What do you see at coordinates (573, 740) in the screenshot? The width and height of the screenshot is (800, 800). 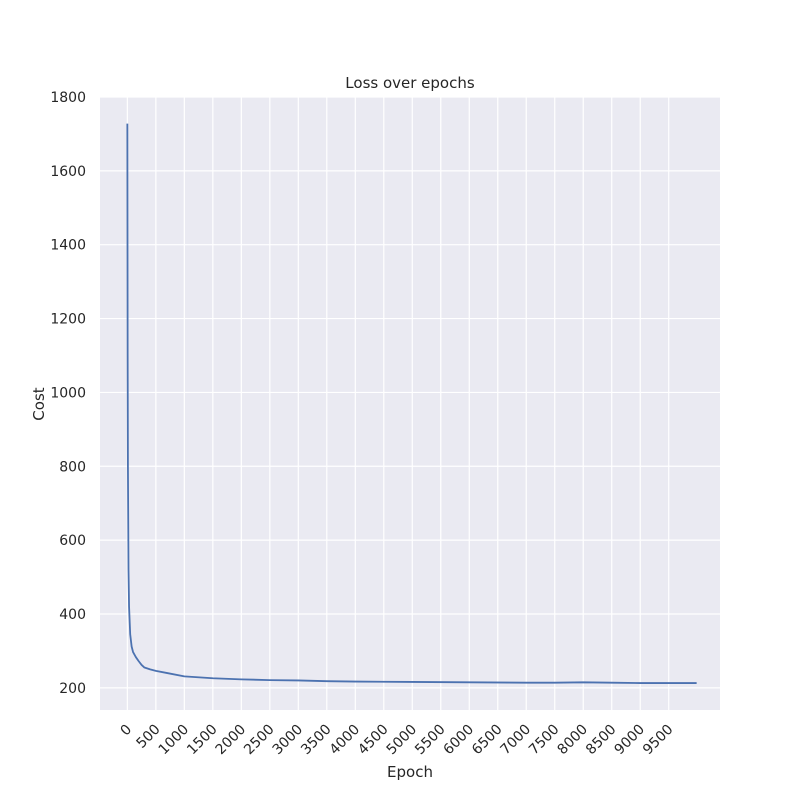 I see `x-tick-label: 8000` at bounding box center [573, 740].